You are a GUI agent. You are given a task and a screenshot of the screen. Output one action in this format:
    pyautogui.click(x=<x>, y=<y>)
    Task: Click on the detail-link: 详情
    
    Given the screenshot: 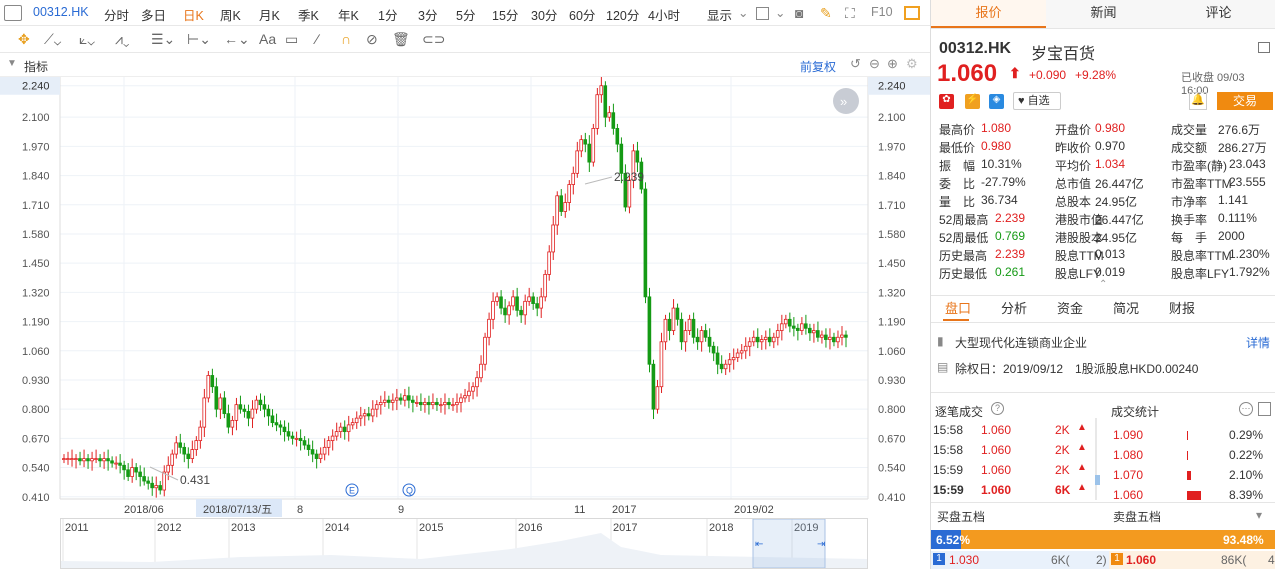 What is the action you would take?
    pyautogui.click(x=1258, y=343)
    